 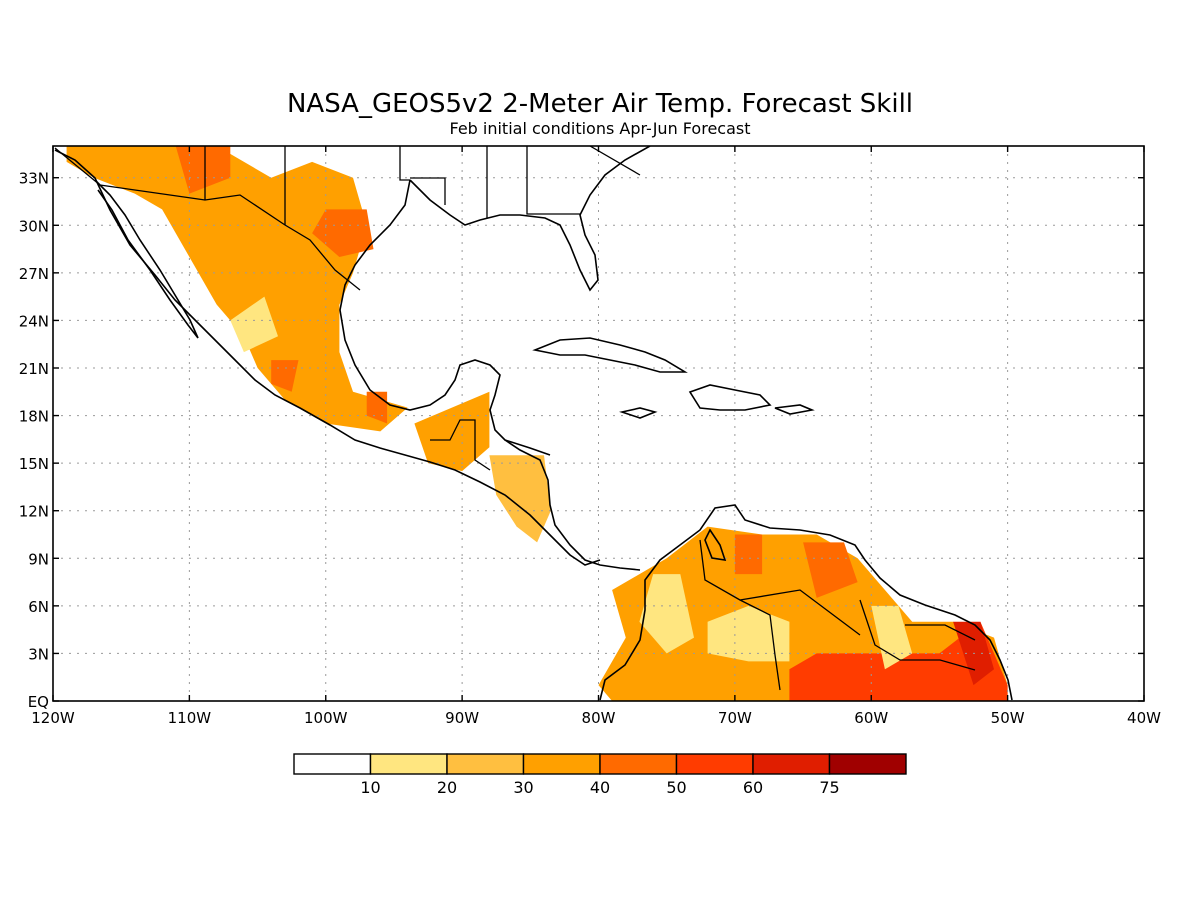 What do you see at coordinates (445, 317) in the screenshot?
I see `coastline-gulf-of-mexico` at bounding box center [445, 317].